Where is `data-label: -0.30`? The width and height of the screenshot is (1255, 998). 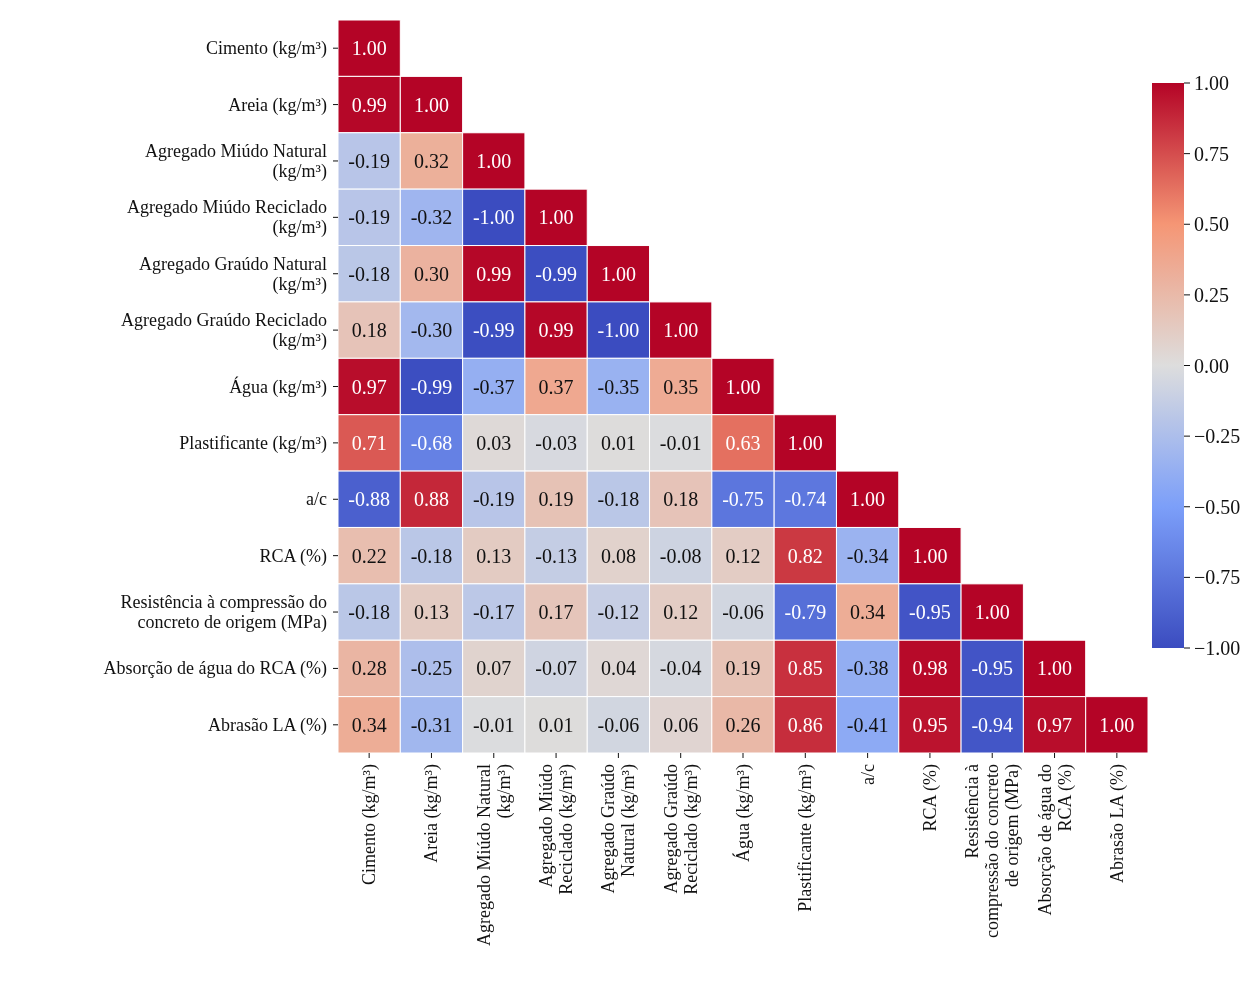 data-label: -0.30 is located at coordinates (431, 330).